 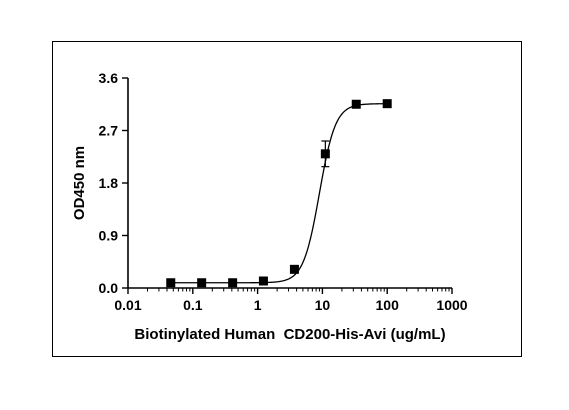 I want to click on y-tick-label: 2.7, so click(x=109, y=131).